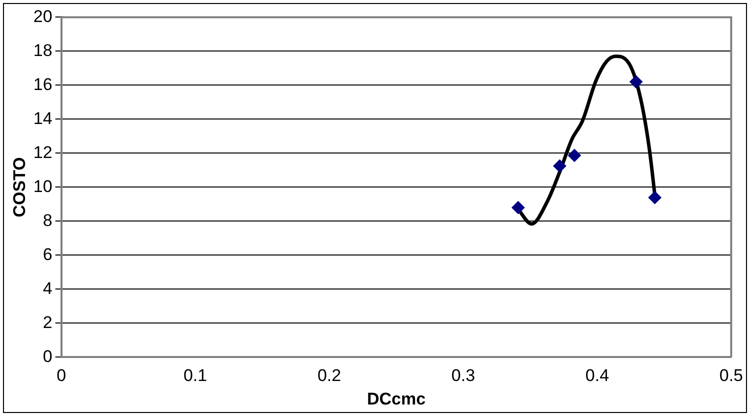 The image size is (752, 417). Describe the element at coordinates (47, 356) in the screenshot. I see `y-tick-label: 0` at that location.